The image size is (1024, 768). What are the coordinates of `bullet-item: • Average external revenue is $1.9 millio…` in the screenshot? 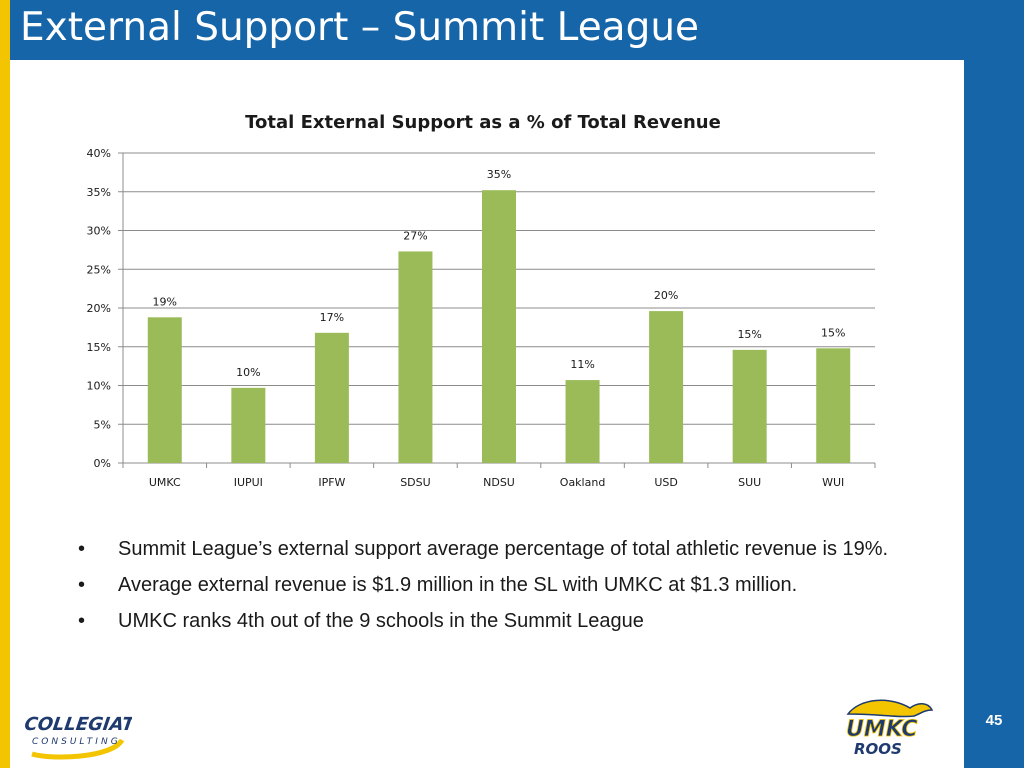 It's located at (513, 585).